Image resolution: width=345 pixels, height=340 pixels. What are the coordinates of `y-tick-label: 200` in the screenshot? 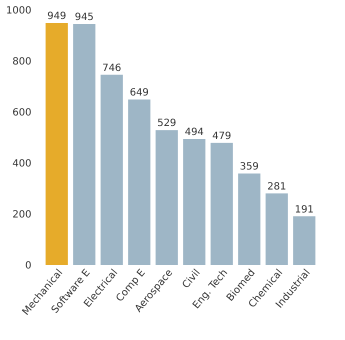 It's located at (22, 215).